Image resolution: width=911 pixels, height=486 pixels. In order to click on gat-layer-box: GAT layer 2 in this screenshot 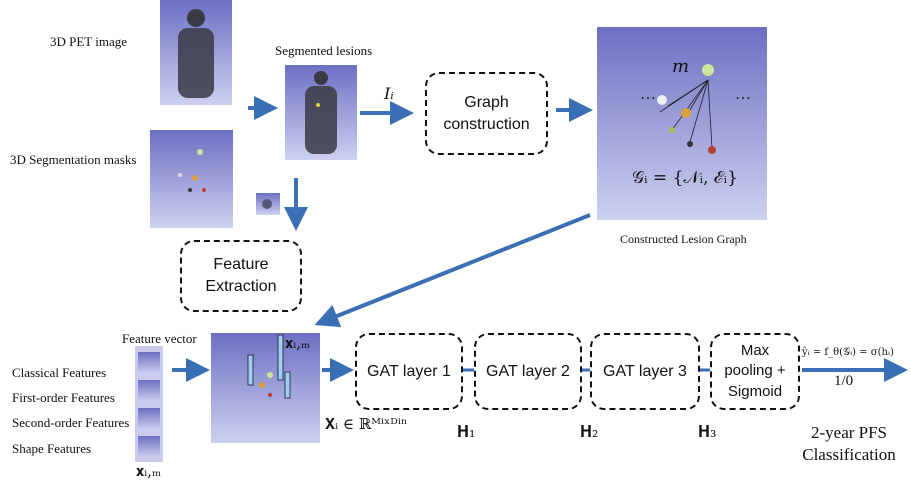, I will do `click(528, 371)`.